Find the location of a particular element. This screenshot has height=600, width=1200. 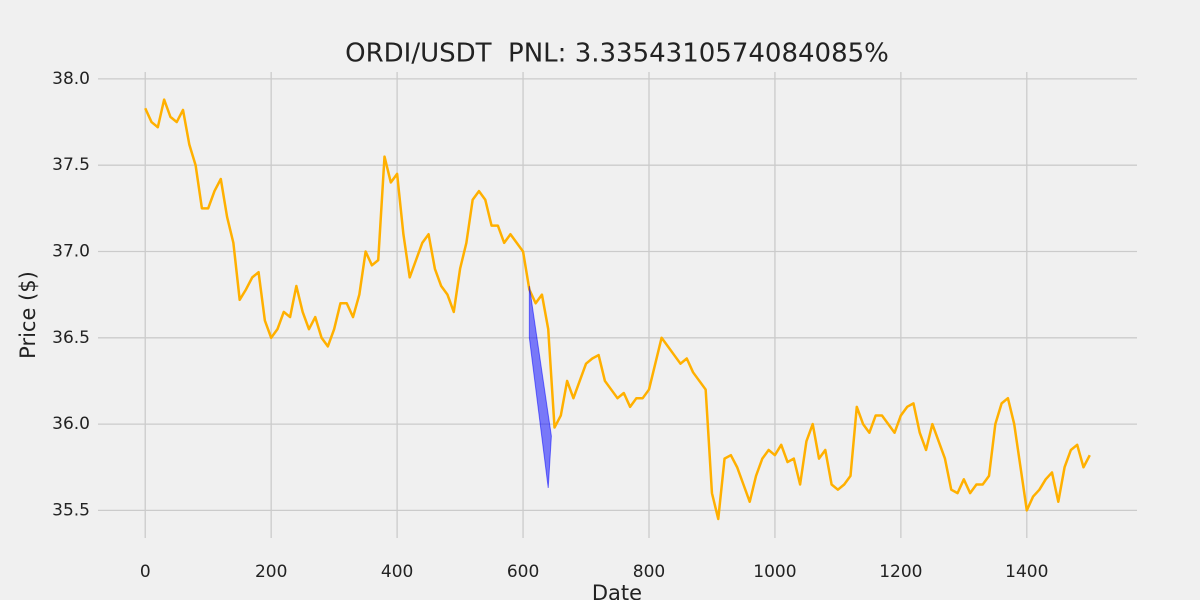

trade-area is located at coordinates (540, 387).